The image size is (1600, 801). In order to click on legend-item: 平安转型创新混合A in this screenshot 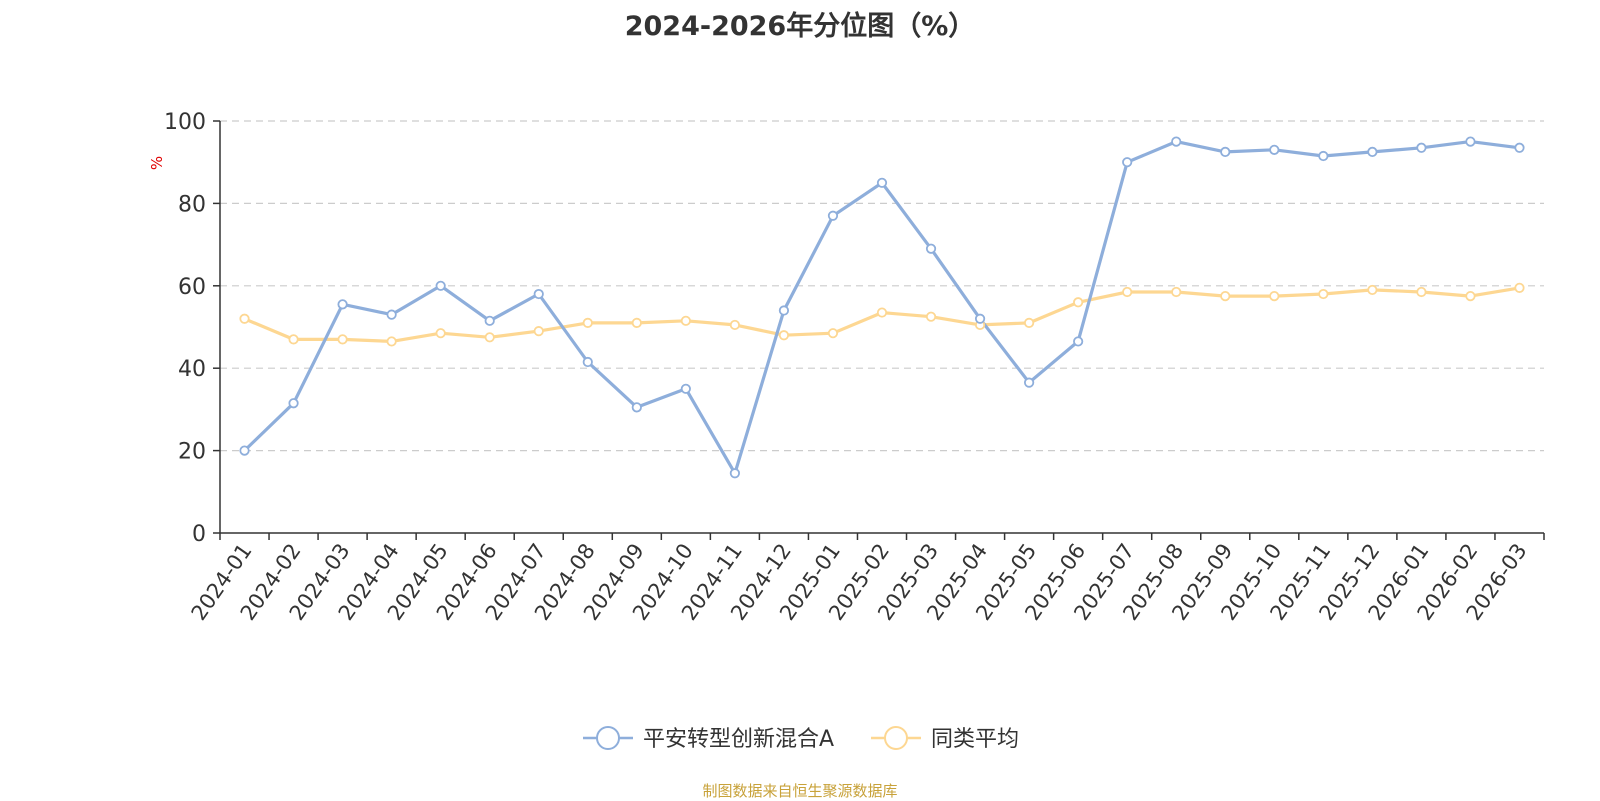, I will do `click(708, 739)`.